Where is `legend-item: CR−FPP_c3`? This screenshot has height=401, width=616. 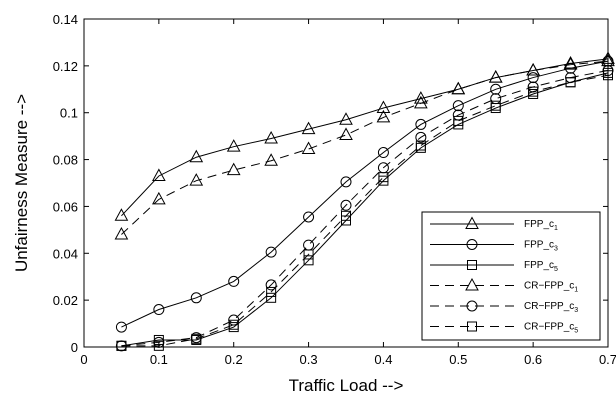
legend-item: CR−FPP_c3 is located at coordinates (504, 307).